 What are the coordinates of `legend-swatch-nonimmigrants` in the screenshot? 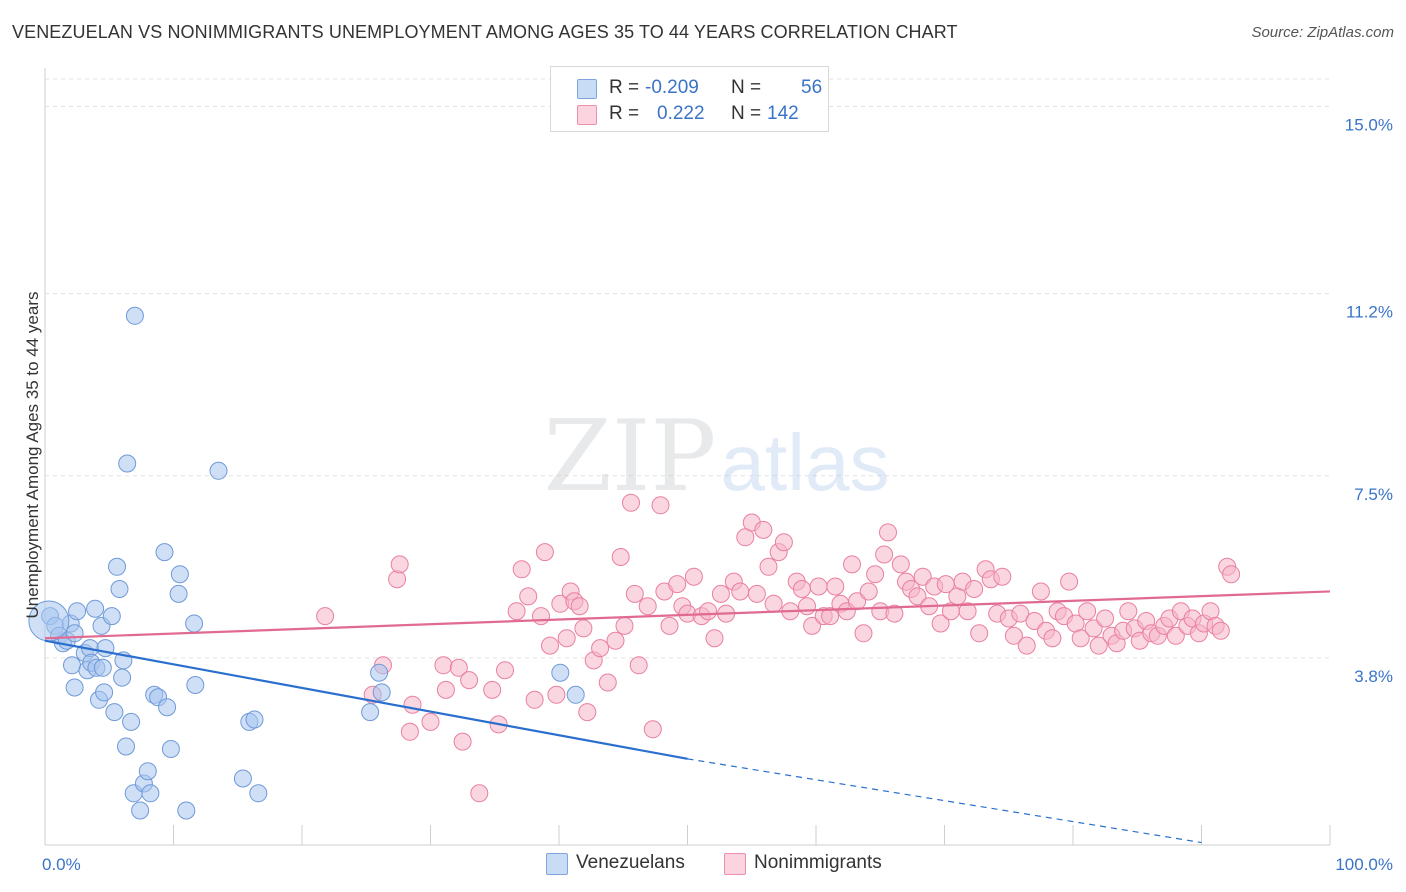 It's located at (735, 864).